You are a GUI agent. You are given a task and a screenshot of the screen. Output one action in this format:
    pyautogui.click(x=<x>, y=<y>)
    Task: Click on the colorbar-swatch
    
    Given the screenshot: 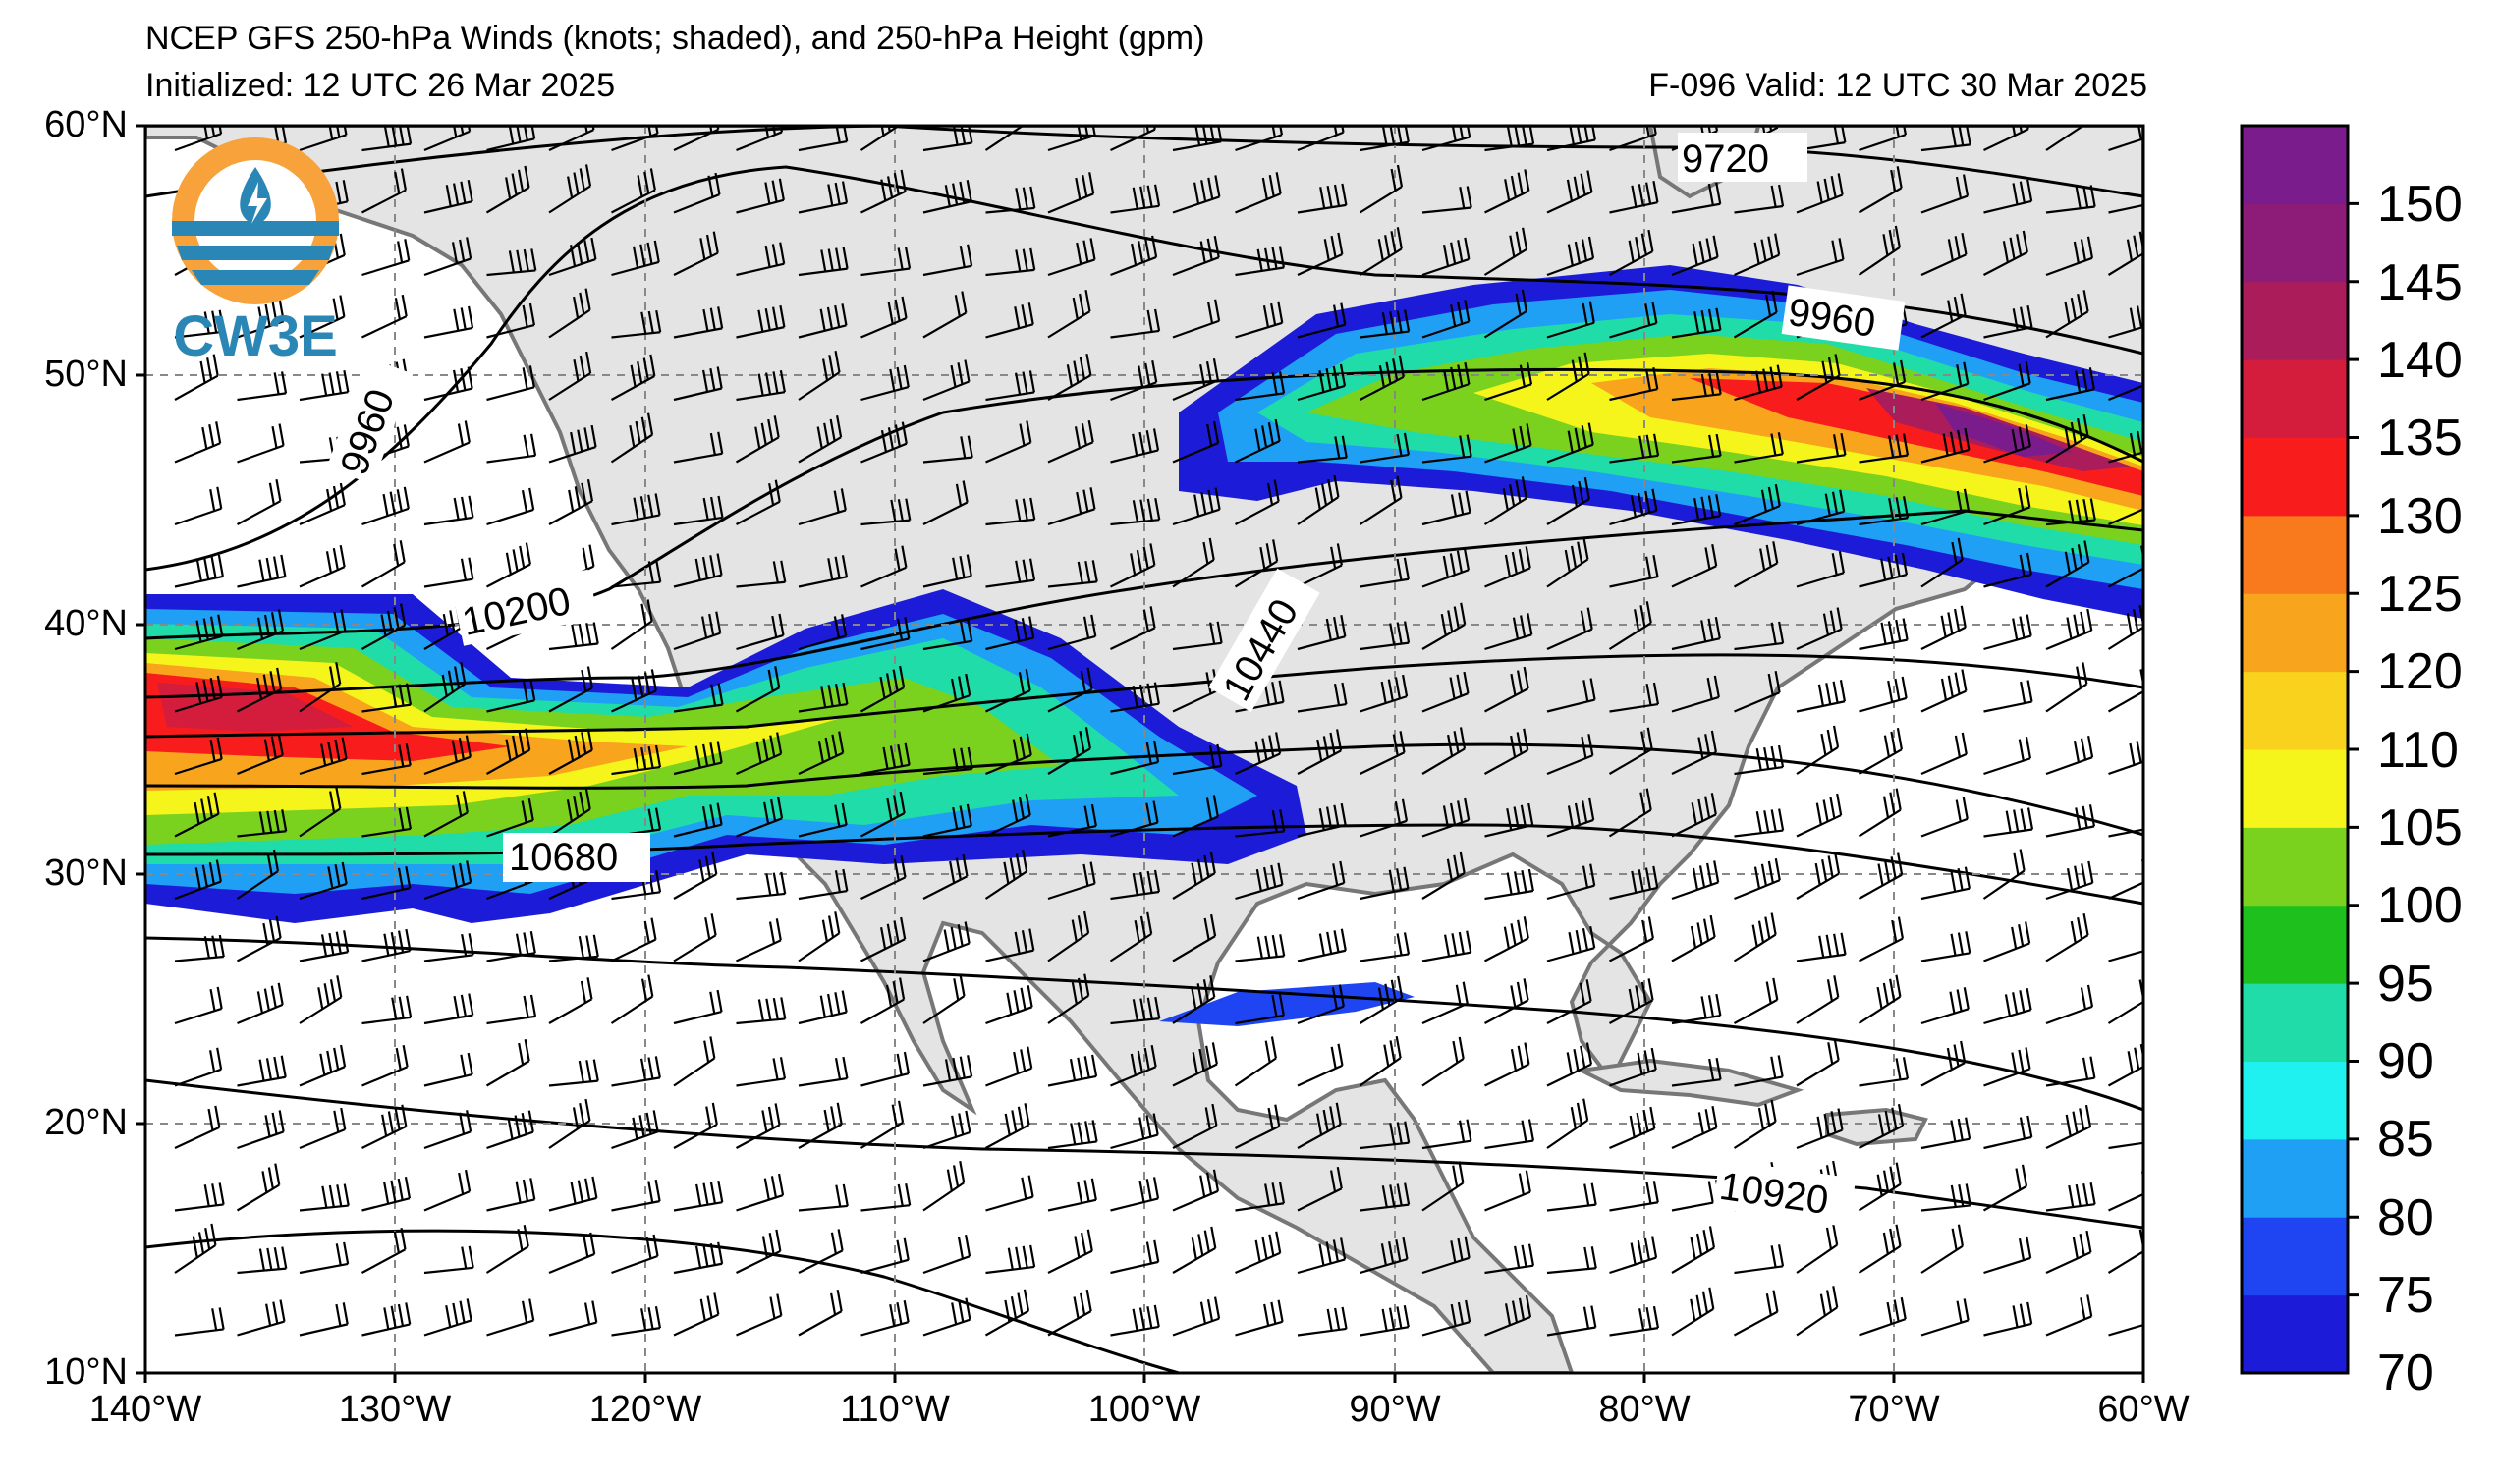 What is the action you would take?
    pyautogui.click(x=2295, y=1334)
    